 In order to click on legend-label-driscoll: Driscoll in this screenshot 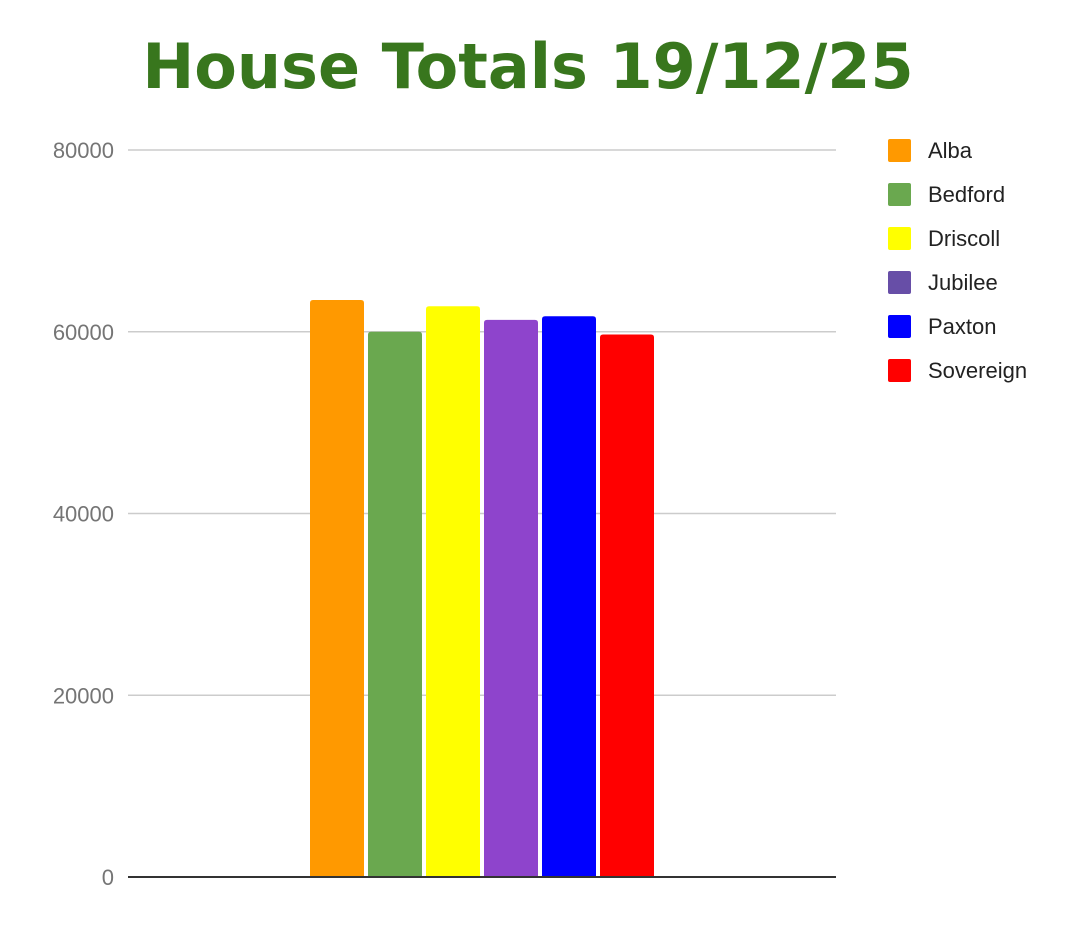, I will do `click(964, 238)`.